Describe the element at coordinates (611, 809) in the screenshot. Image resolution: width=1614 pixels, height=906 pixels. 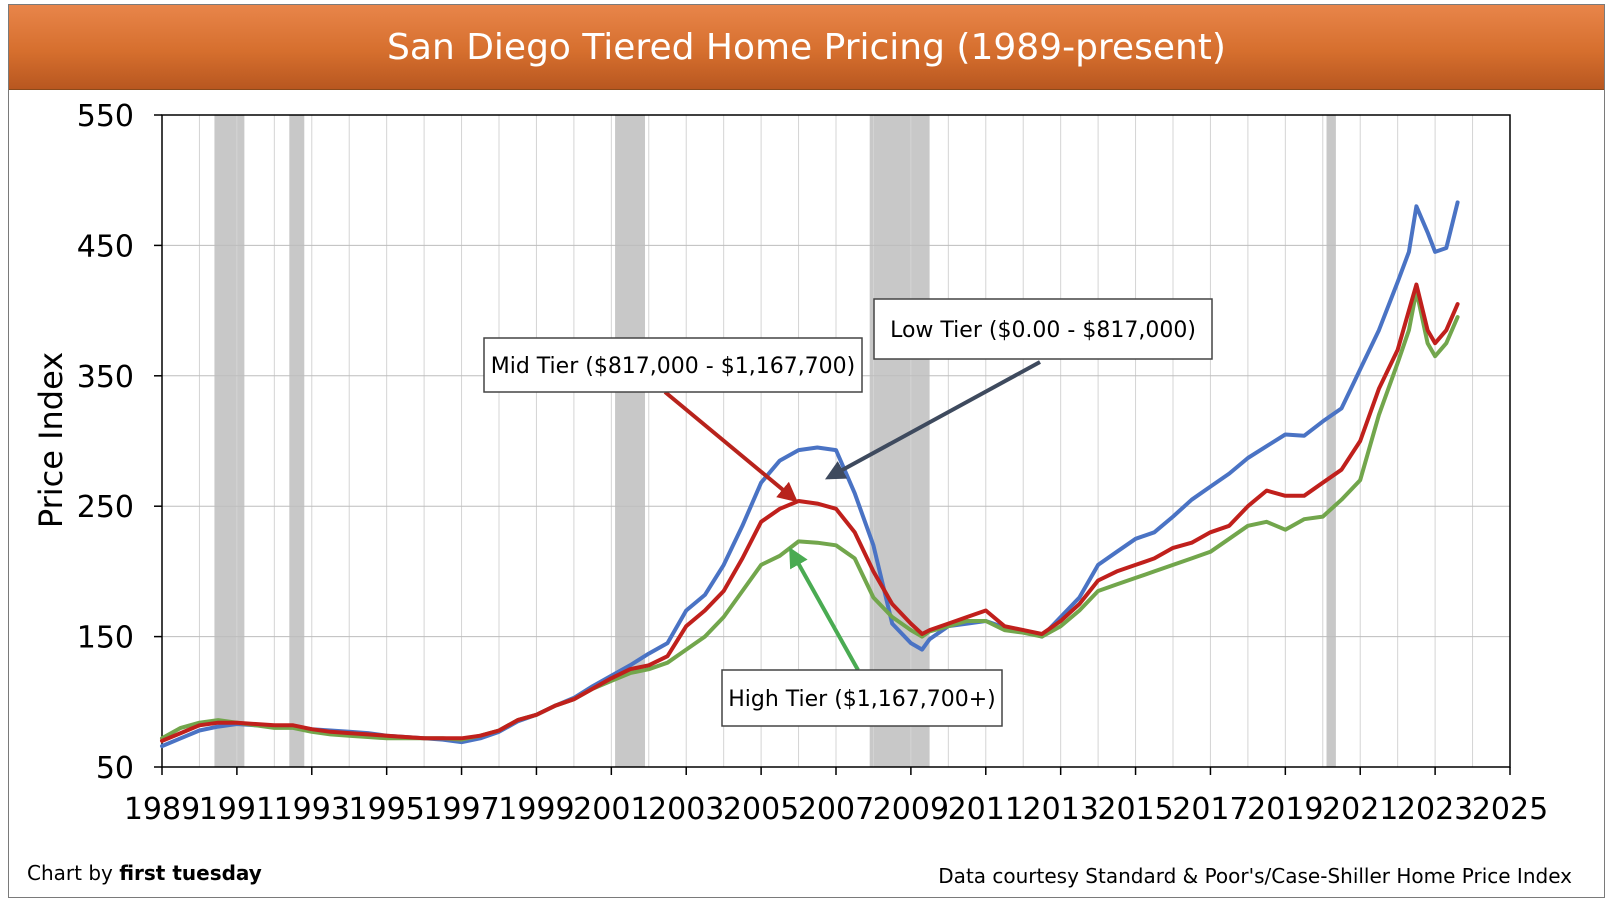
I see `x-tick-label: 2001` at that location.